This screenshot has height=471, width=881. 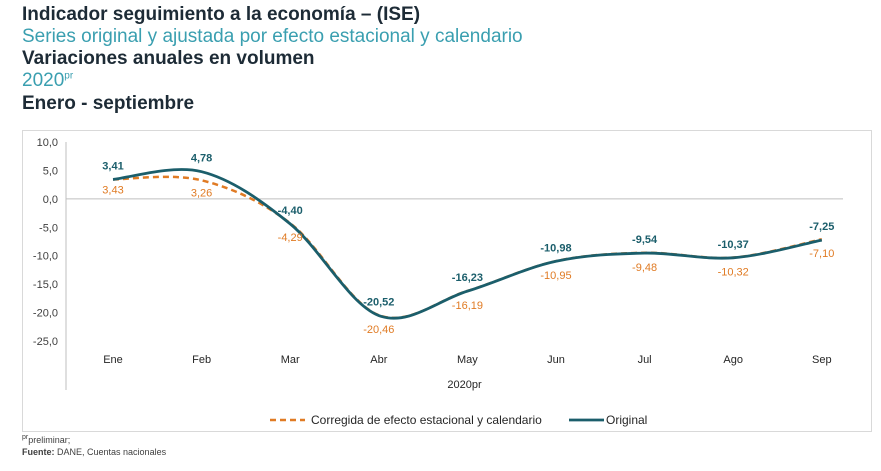 What do you see at coordinates (112, 452) in the screenshot?
I see `source-text: DANE, Cuentas nacionales` at bounding box center [112, 452].